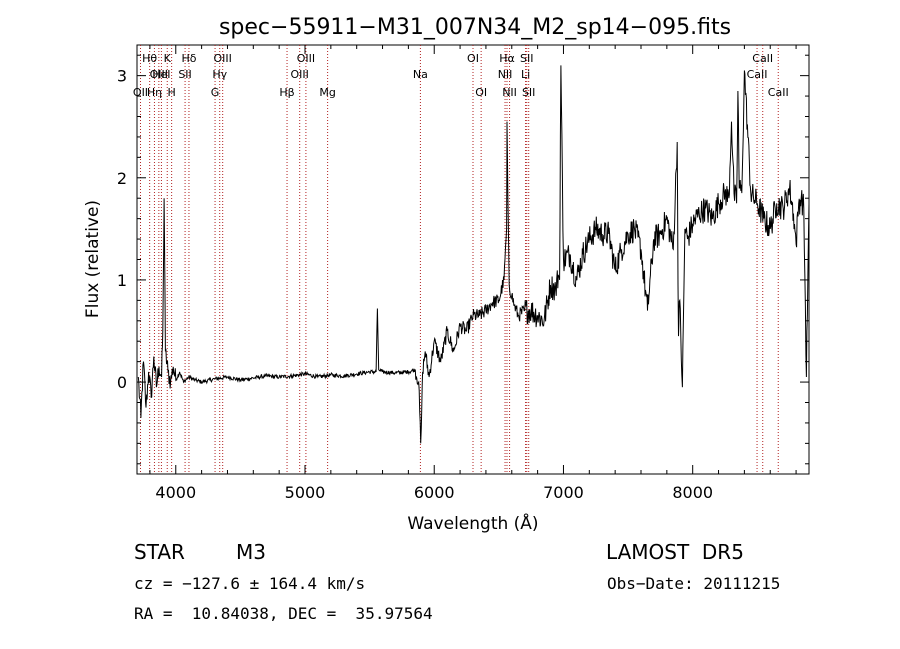  Describe the element at coordinates (122, 280) in the screenshot. I see `y-tick-label-1: 1` at that location.